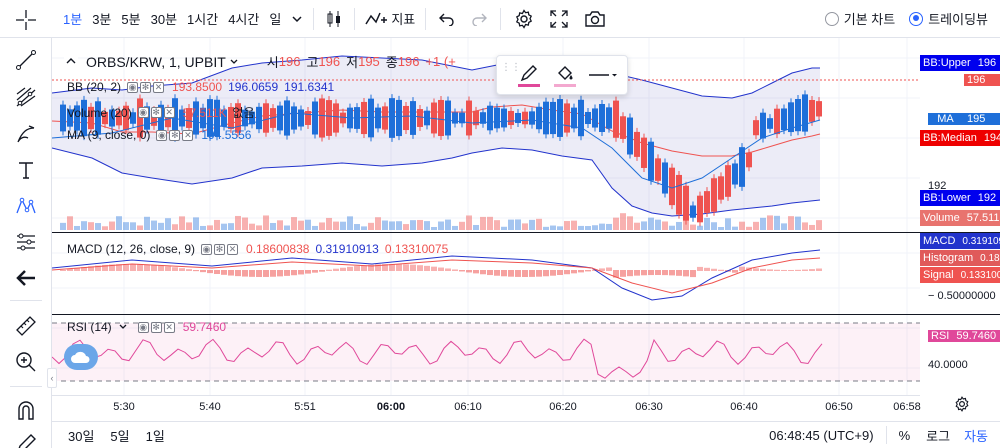  I want to click on fullscreen-button, so click(559, 19).